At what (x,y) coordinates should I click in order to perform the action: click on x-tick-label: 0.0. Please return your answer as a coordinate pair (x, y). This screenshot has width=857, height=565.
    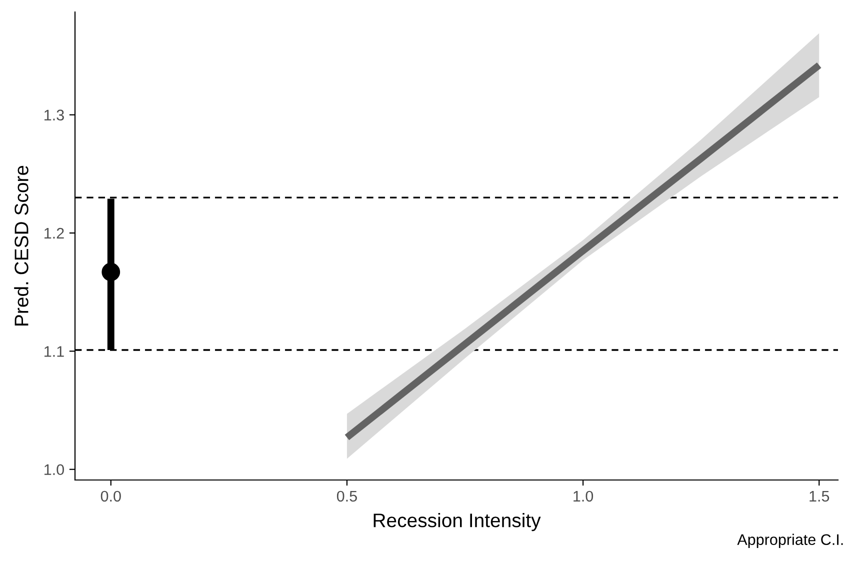
    Looking at the image, I should click on (110, 496).